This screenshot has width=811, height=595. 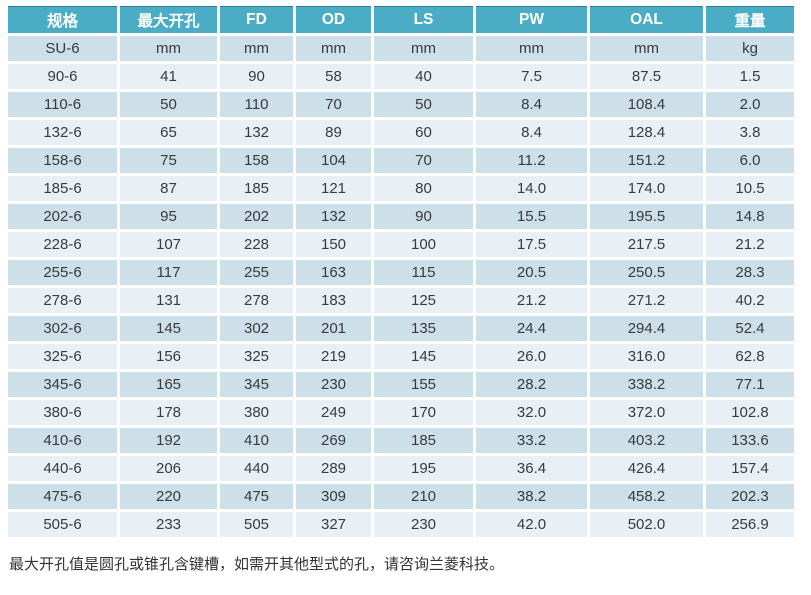 I want to click on cell: 6.0, so click(x=750, y=160).